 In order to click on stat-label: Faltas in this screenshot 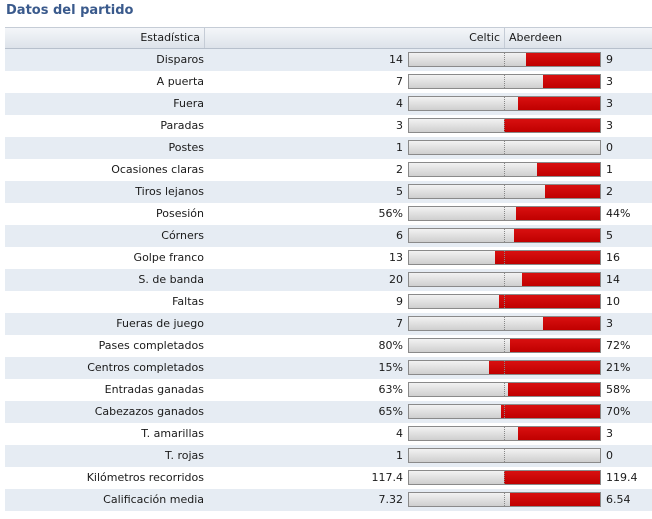, I will do `click(188, 301)`.